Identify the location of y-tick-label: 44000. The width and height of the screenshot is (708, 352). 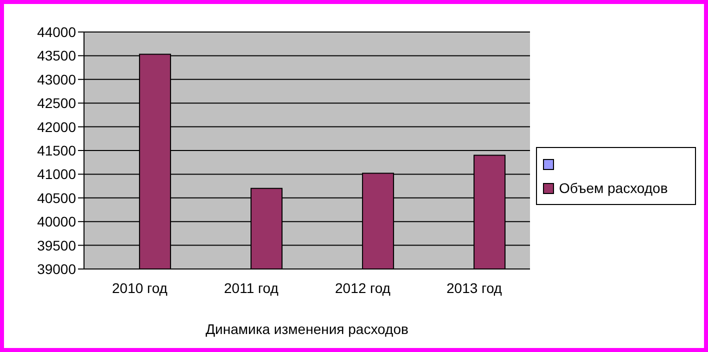
(56, 32).